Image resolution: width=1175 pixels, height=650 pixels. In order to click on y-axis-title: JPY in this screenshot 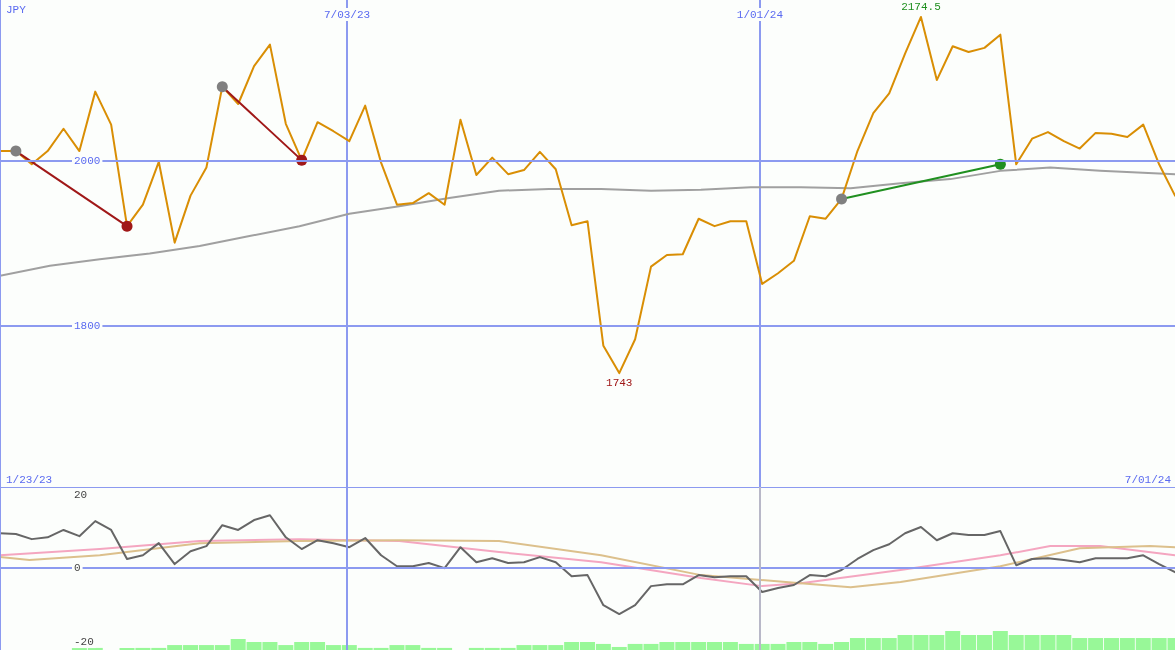, I will do `click(16, 9)`.